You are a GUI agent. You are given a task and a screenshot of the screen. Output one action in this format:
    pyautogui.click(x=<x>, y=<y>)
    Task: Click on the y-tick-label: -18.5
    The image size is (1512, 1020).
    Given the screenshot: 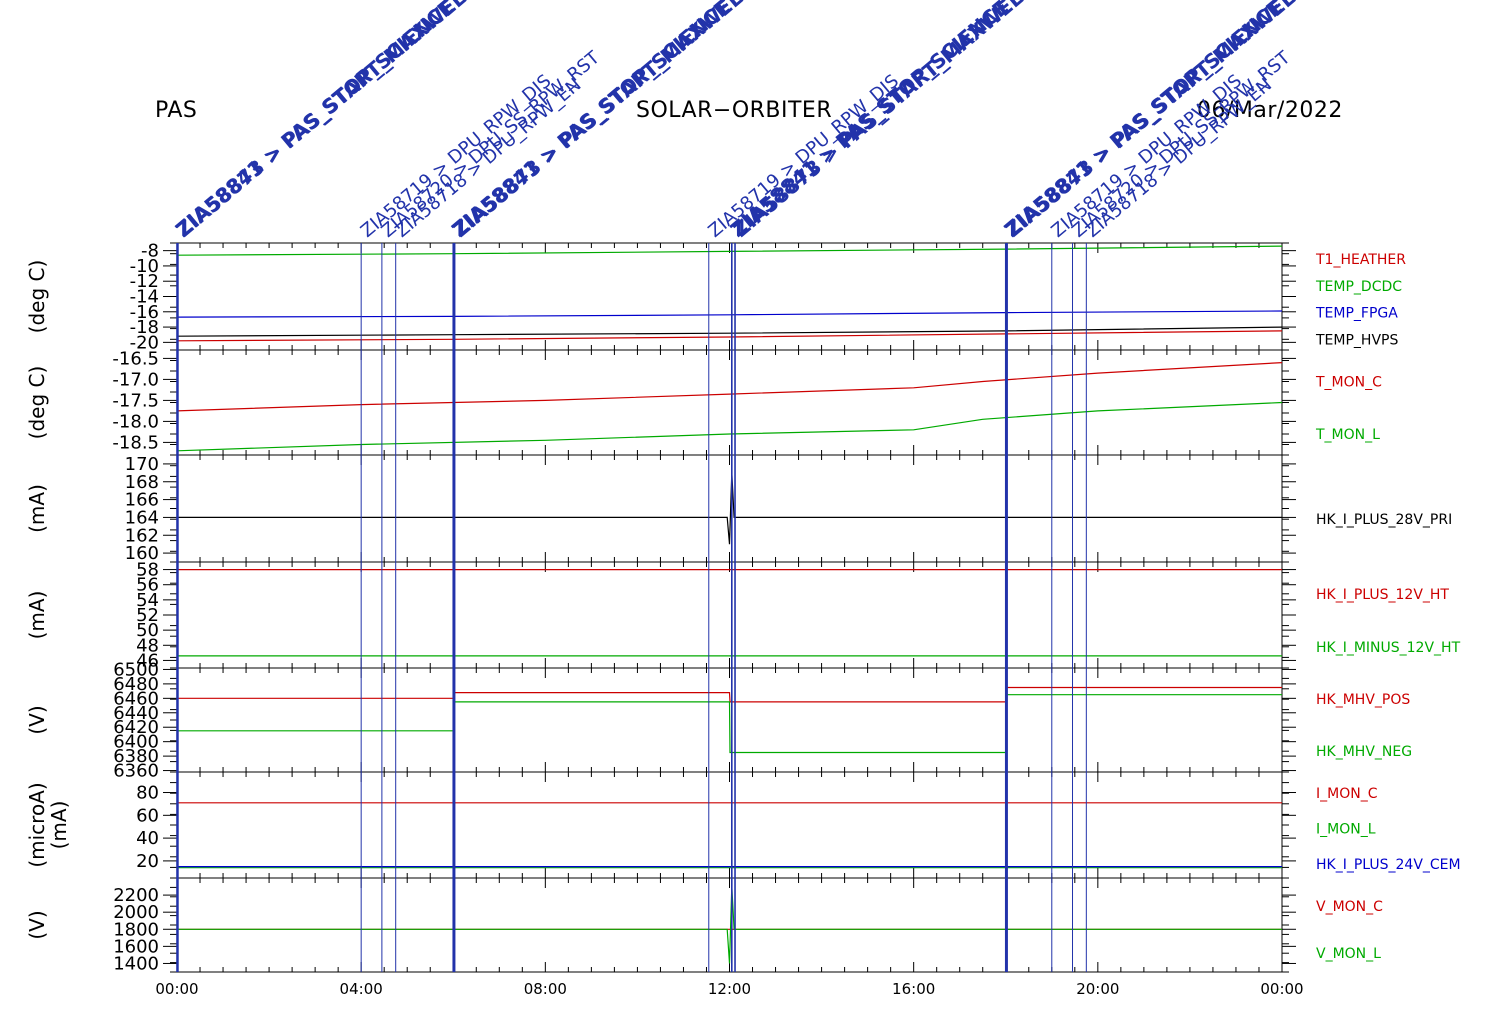 What is the action you would take?
    pyautogui.click(x=135, y=442)
    